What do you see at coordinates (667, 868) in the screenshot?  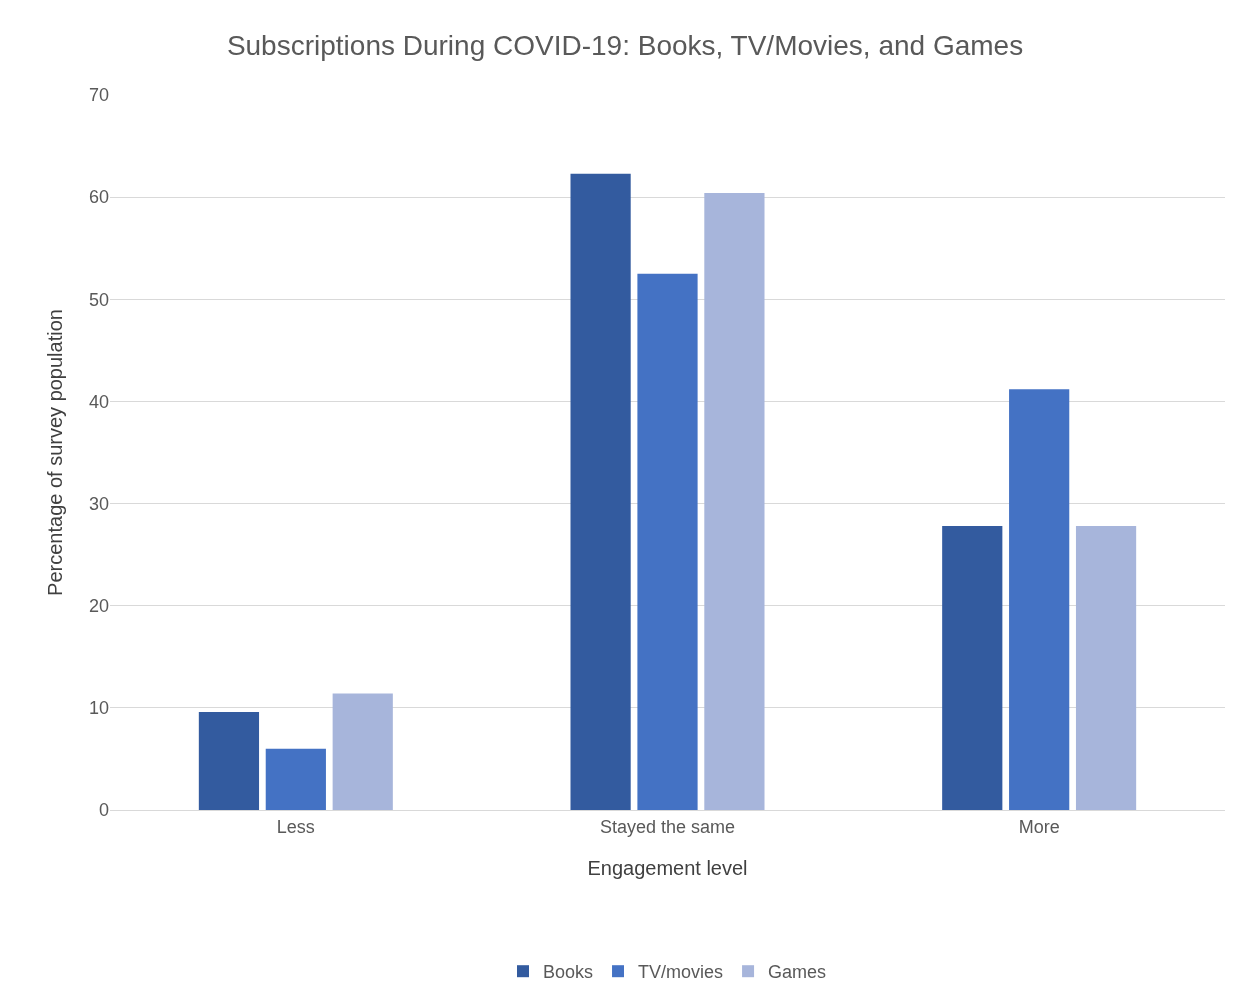 I see `x-axis-title: Engagement level` at bounding box center [667, 868].